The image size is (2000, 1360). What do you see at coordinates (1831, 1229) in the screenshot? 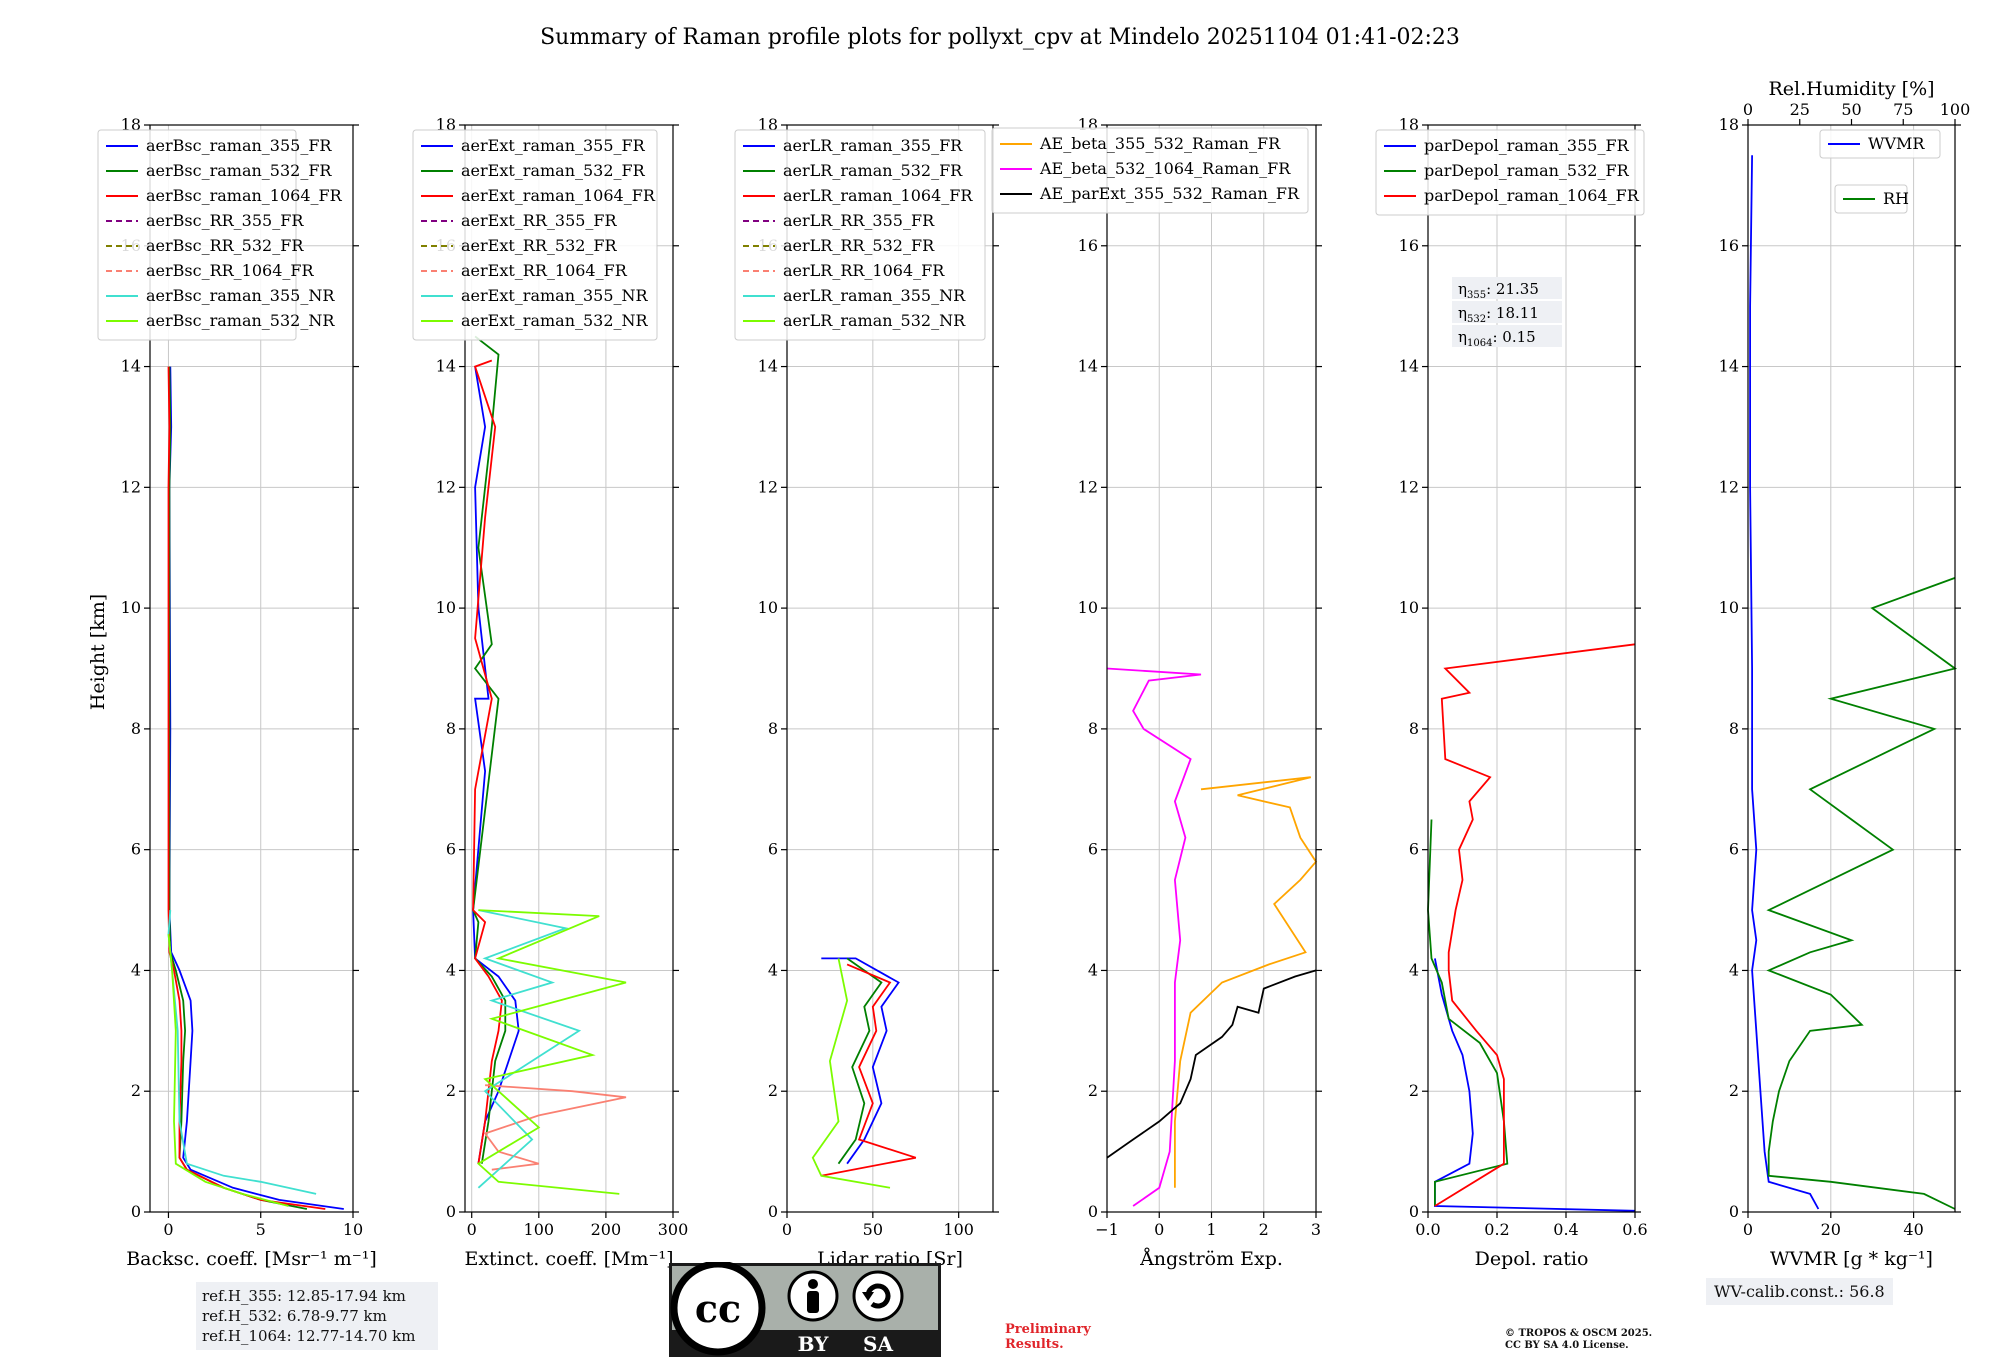
I see `x-tick-label: 20` at bounding box center [1831, 1229].